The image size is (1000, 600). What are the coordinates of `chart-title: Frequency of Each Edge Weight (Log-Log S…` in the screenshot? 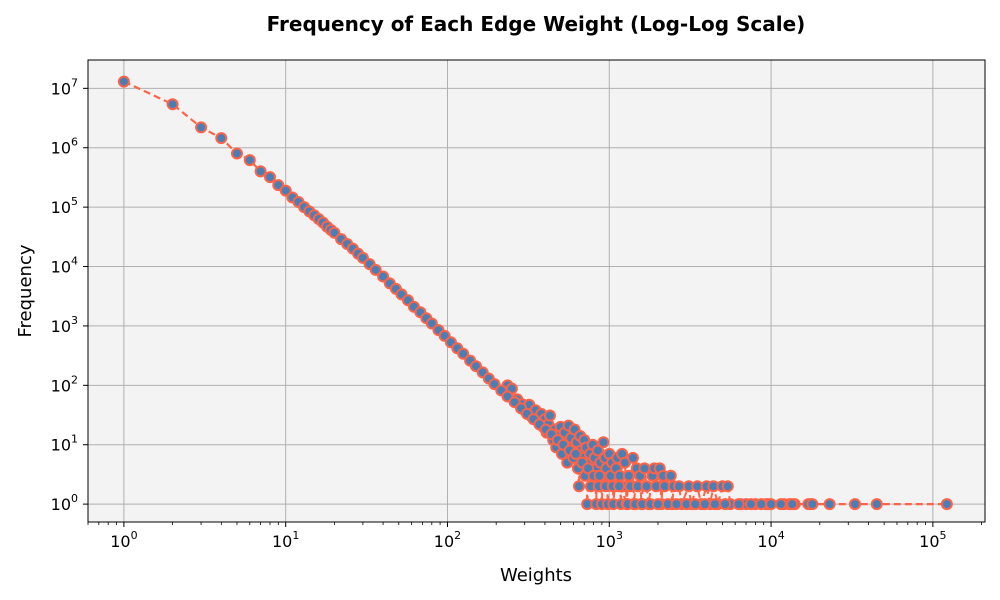 It's located at (536, 24).